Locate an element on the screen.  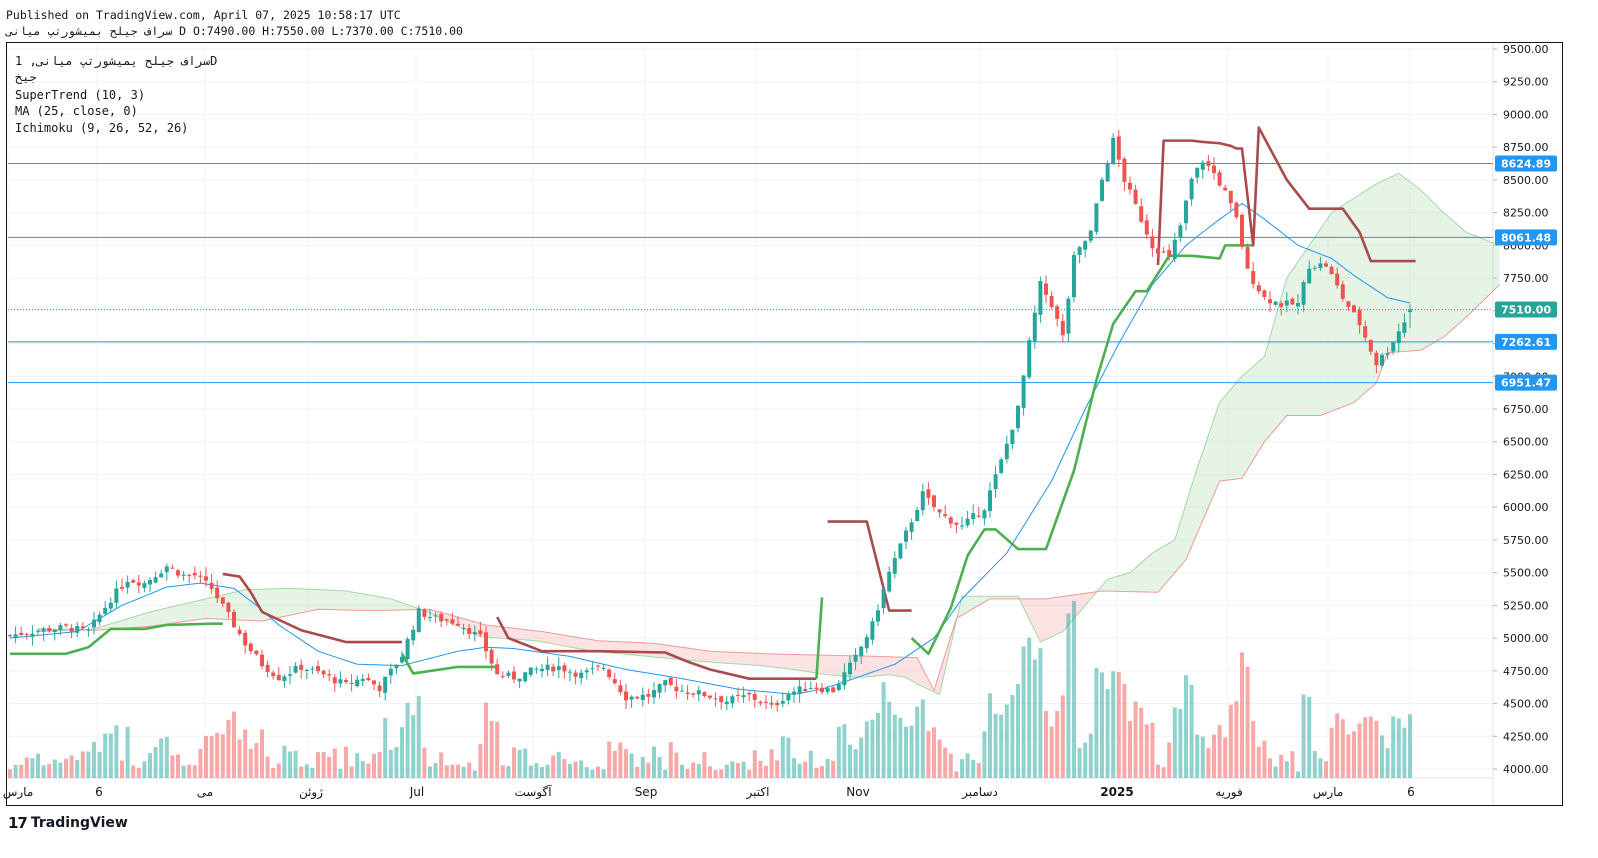
x-tick-label: می is located at coordinates (205, 792).